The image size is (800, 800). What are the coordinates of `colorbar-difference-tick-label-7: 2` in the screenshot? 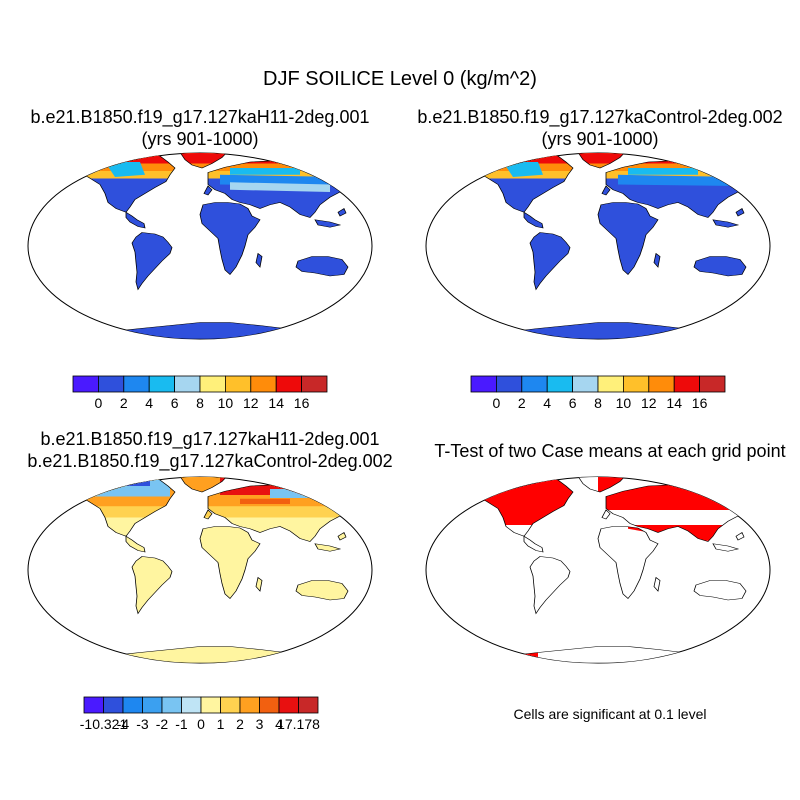 It's located at (240, 724).